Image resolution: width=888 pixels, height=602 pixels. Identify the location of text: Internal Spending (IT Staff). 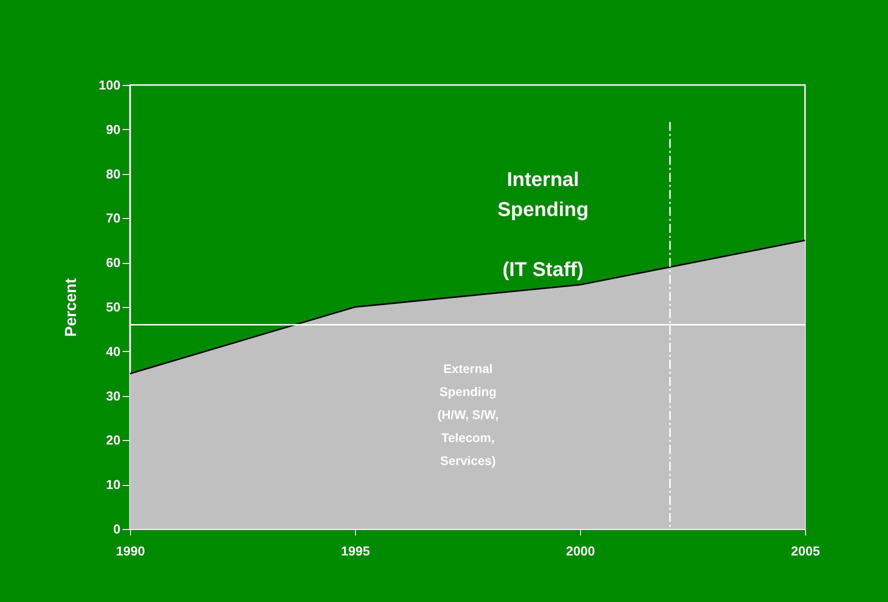
(543, 225).